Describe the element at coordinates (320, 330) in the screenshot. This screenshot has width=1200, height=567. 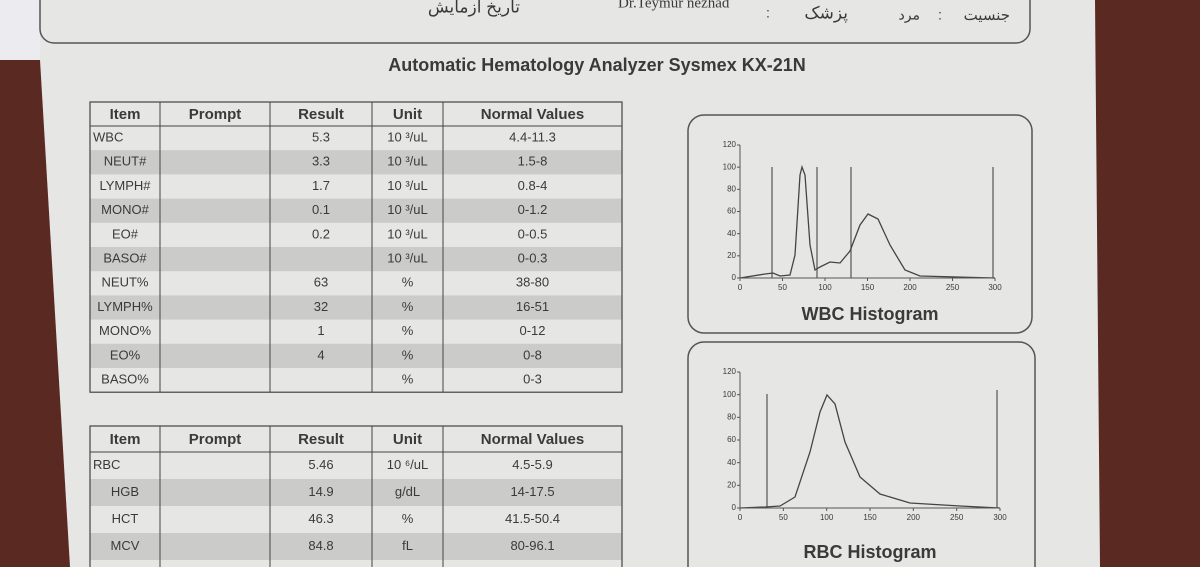
I see `result-cell: 1` at that location.